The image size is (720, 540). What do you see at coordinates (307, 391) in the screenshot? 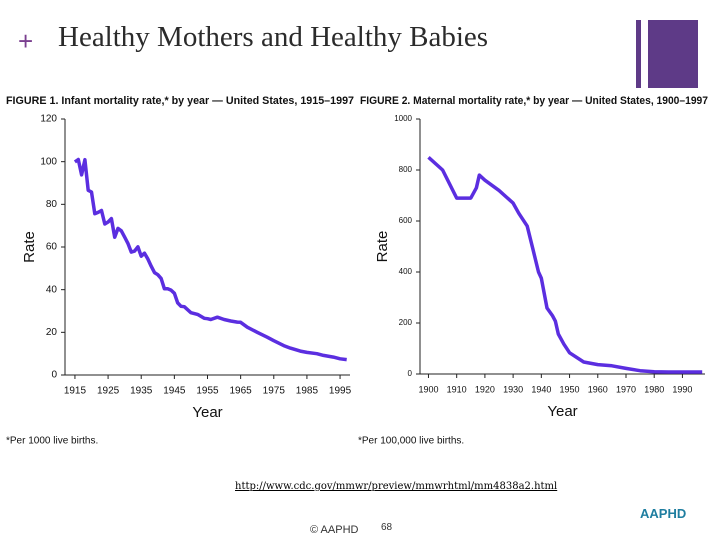
I see `x-tick-label: 1985` at bounding box center [307, 391].